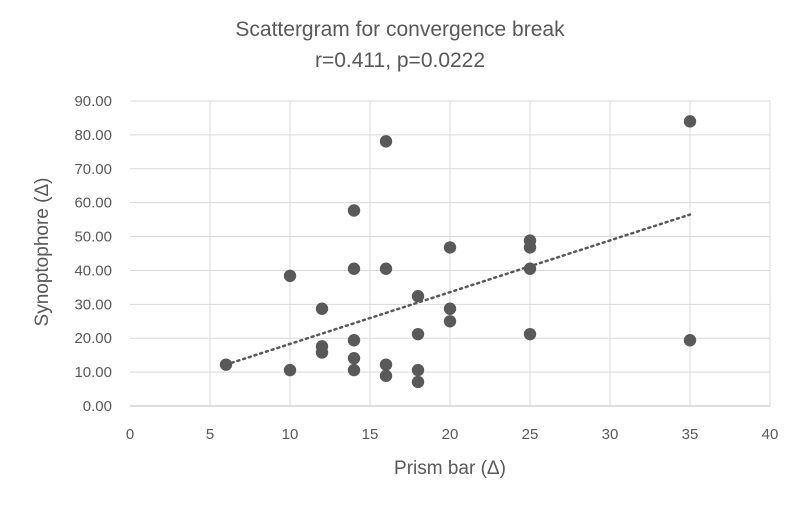  Describe the element at coordinates (93, 372) in the screenshot. I see `y-tick-label: 10.00` at that location.